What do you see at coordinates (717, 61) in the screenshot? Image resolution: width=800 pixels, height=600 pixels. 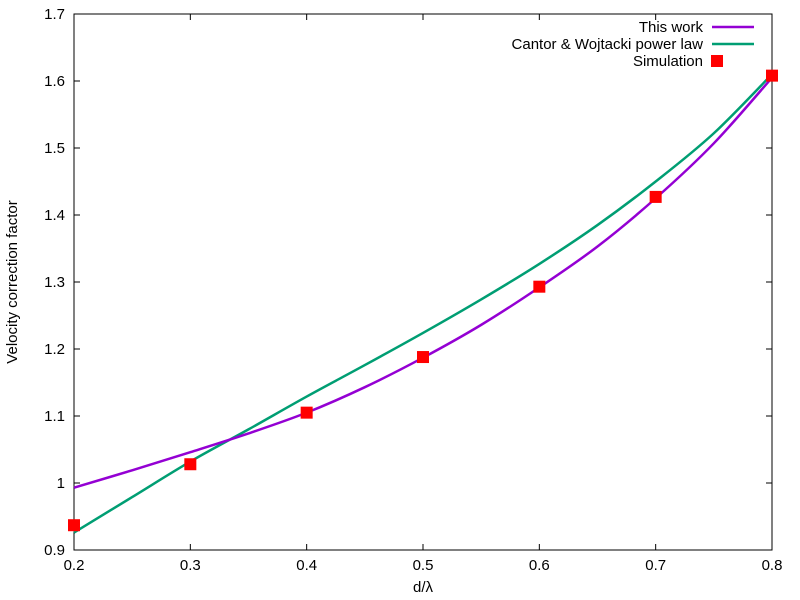 I see `legend-swatch-square` at bounding box center [717, 61].